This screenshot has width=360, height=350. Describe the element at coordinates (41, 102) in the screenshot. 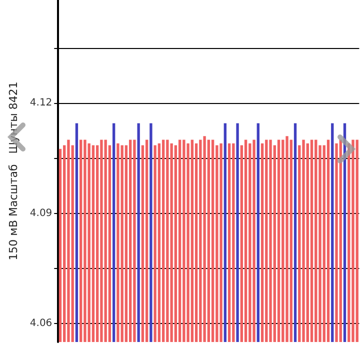

I see `y-tick-label: 4.12` at that location.